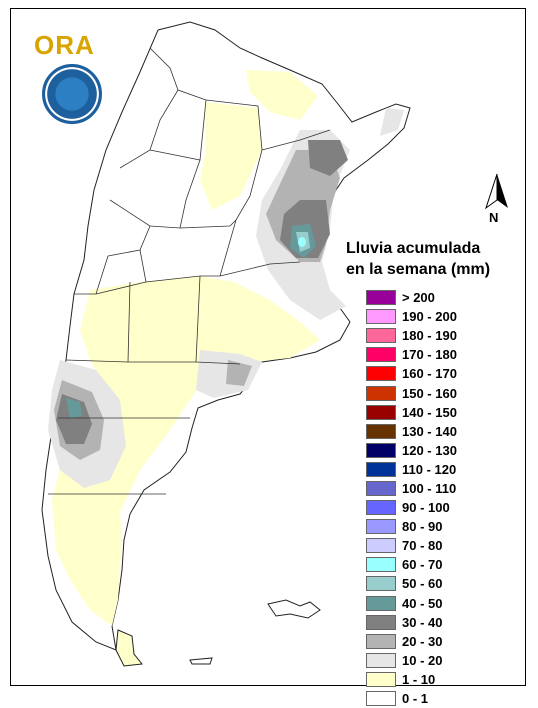 The height and width of the screenshot is (708, 538). What do you see at coordinates (441, 297) in the screenshot?
I see `legend-item: > 200` at bounding box center [441, 297].